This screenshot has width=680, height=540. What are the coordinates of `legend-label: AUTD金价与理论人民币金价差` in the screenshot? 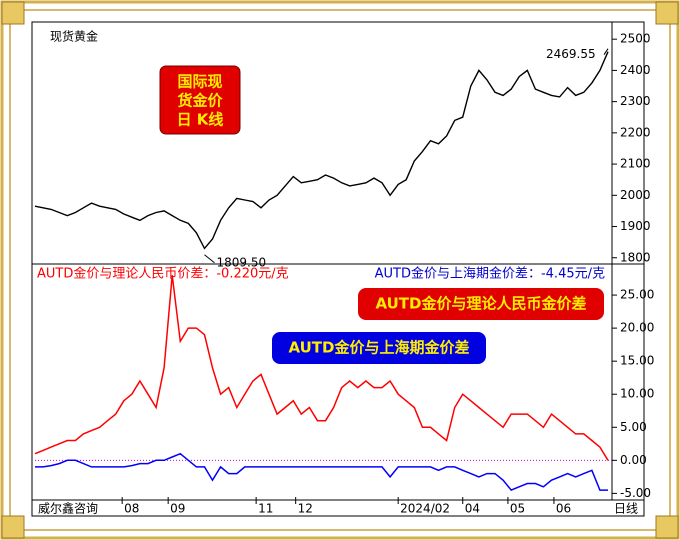 It's located at (480, 304).